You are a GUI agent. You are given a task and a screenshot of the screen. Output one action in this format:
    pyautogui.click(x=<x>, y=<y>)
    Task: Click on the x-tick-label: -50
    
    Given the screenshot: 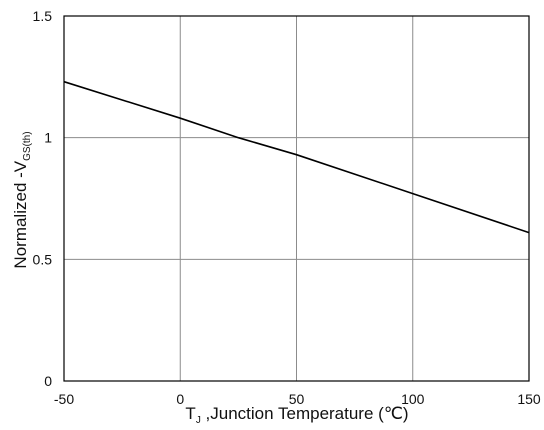 What is the action you would take?
    pyautogui.click(x=64, y=399)
    